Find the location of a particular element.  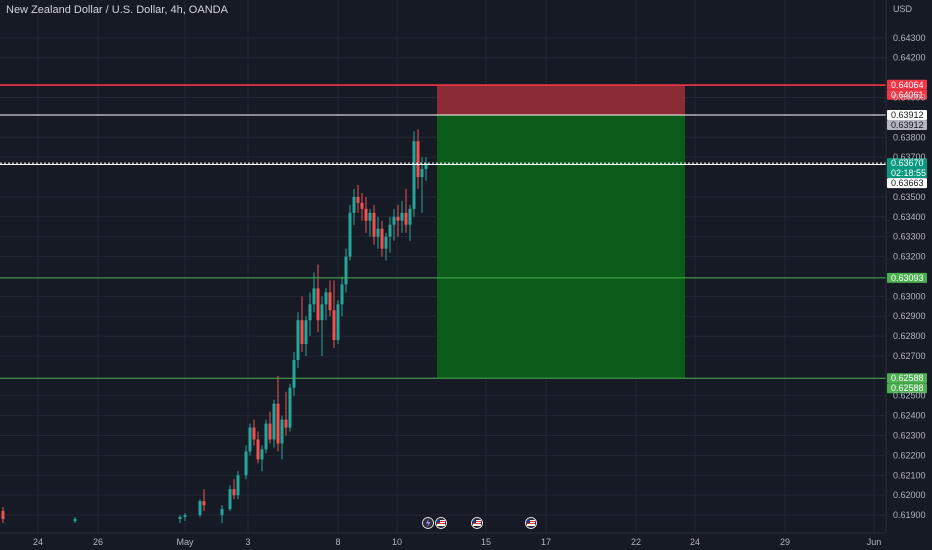

lightning-icon is located at coordinates (428, 523).